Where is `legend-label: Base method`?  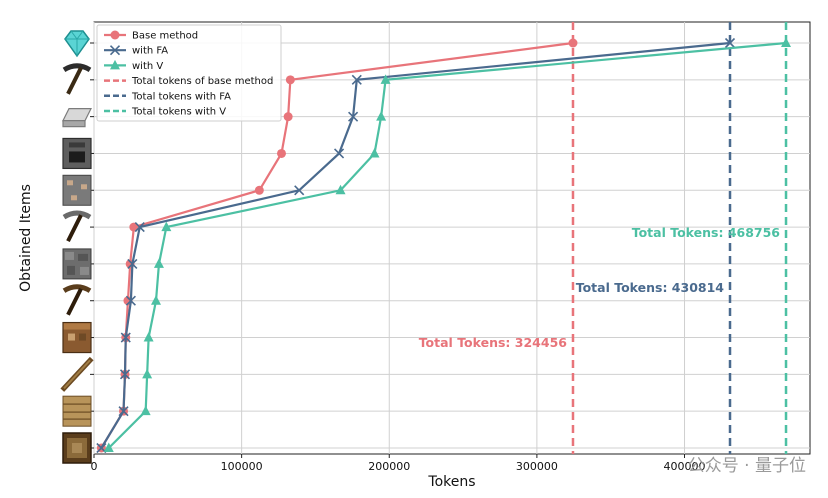 legend-label: Base method is located at coordinates (165, 36).